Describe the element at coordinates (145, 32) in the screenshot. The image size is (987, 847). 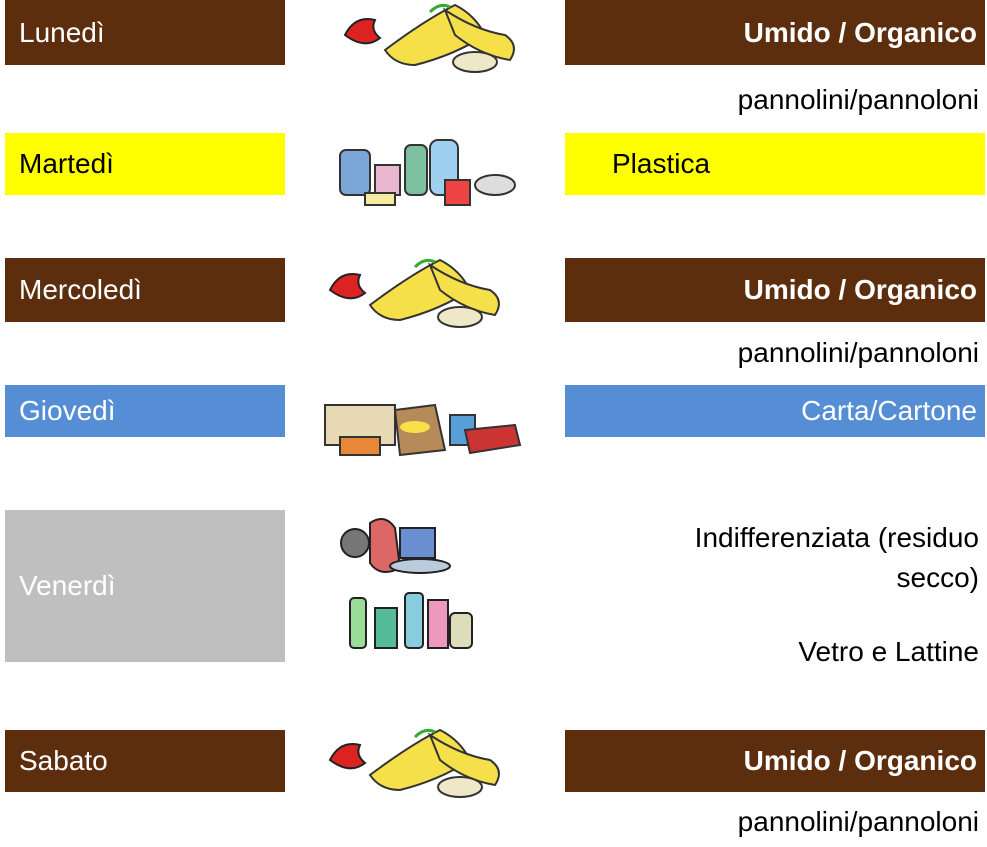
I see `day-label: Lunedì` at that location.